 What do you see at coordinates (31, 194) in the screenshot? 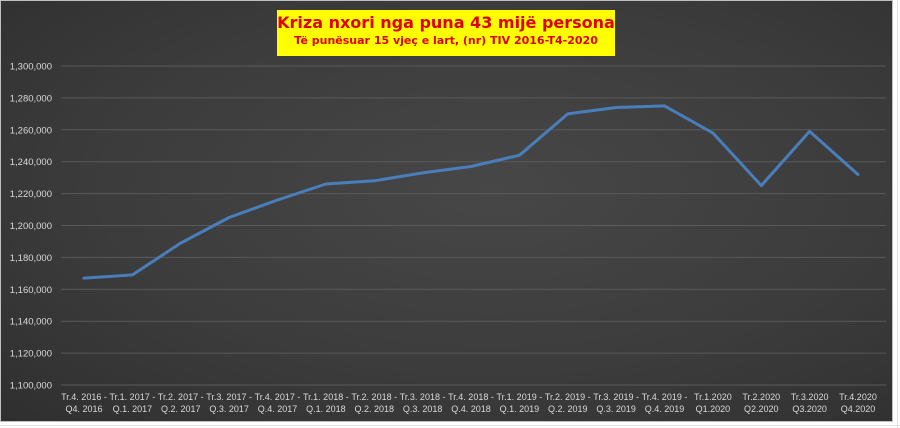
I see `y-tick-label: 1,220,000` at bounding box center [31, 194].